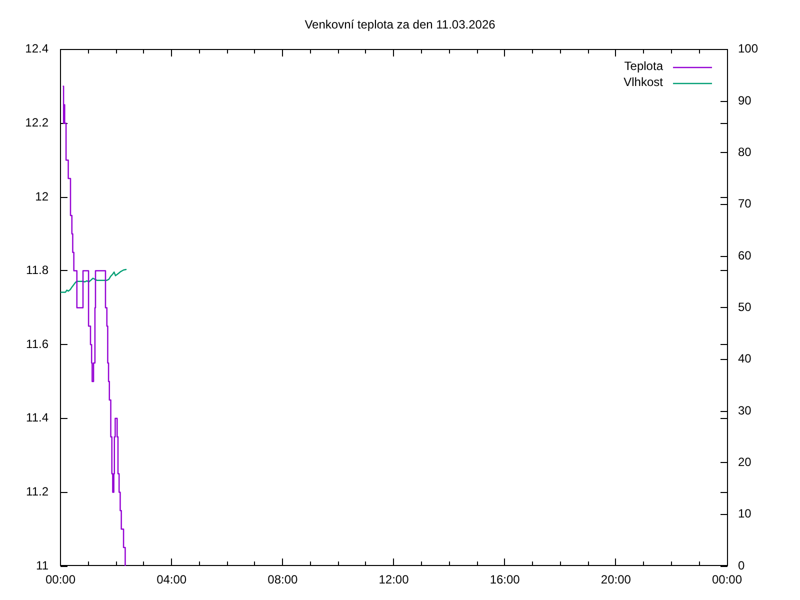  I want to click on y-tick-label: 12.4, so click(37, 49).